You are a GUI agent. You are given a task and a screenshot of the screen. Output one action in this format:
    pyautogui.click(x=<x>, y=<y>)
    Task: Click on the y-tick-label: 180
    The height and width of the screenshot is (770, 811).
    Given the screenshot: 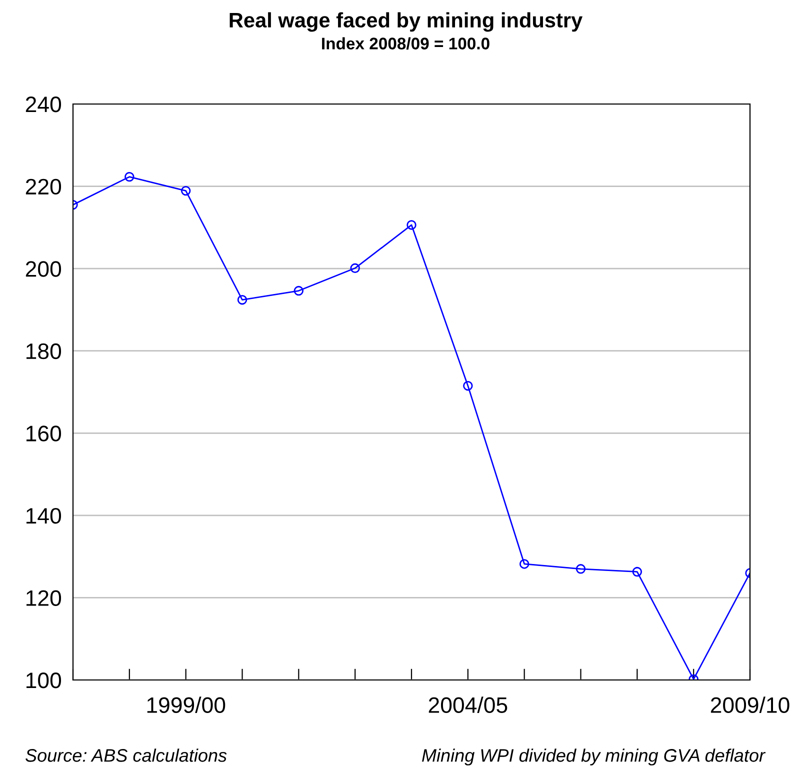 What is the action you would take?
    pyautogui.click(x=44, y=351)
    